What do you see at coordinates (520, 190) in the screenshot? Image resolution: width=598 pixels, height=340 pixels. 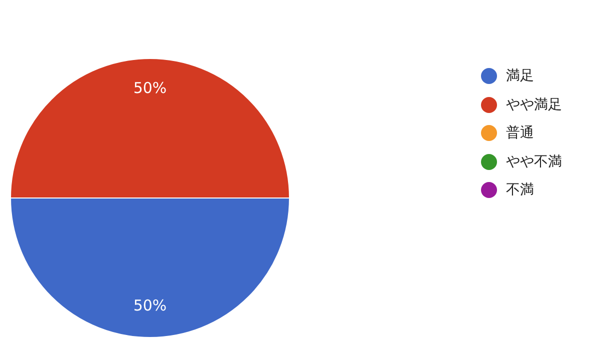 I see `legend-label: 不満` at bounding box center [520, 190].